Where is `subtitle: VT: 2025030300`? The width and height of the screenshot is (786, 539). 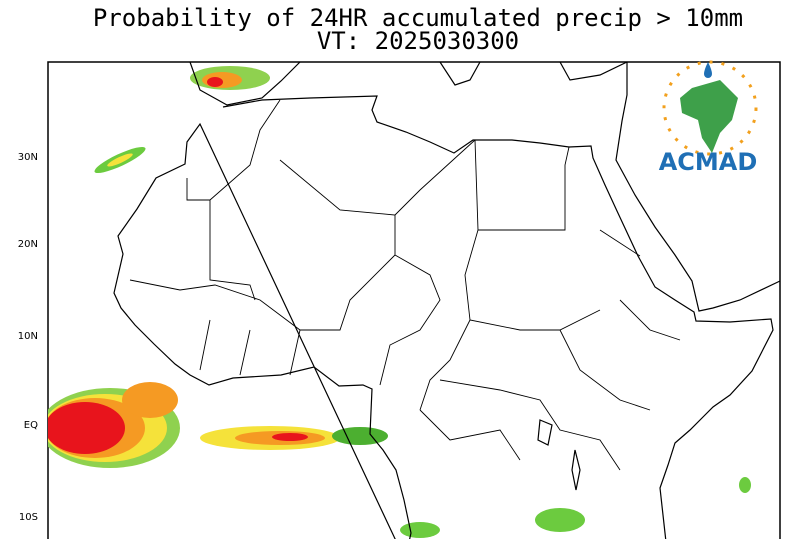 subtitle: VT: 2025030300 is located at coordinates (418, 41).